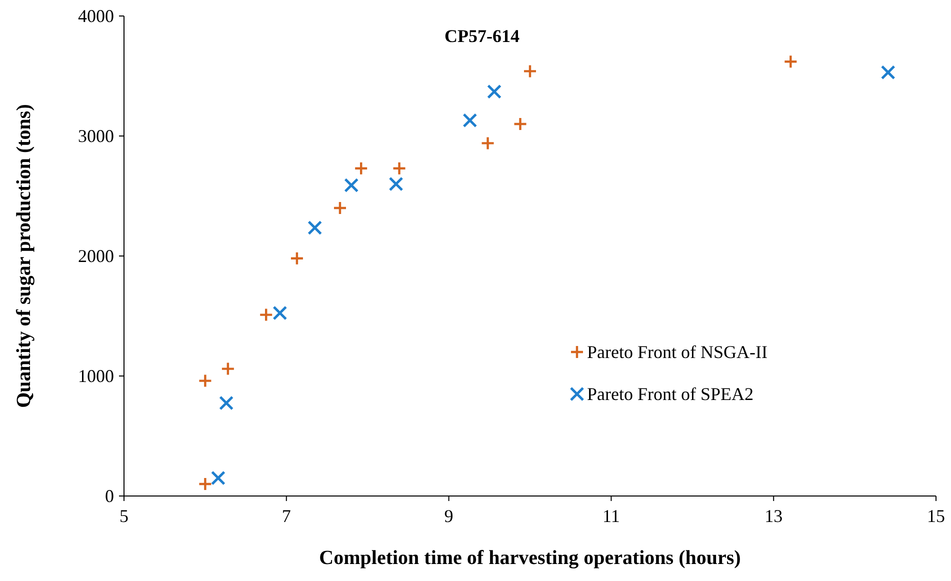 The width and height of the screenshot is (951, 581). I want to click on y-tick-label: 4000, so click(96, 16).